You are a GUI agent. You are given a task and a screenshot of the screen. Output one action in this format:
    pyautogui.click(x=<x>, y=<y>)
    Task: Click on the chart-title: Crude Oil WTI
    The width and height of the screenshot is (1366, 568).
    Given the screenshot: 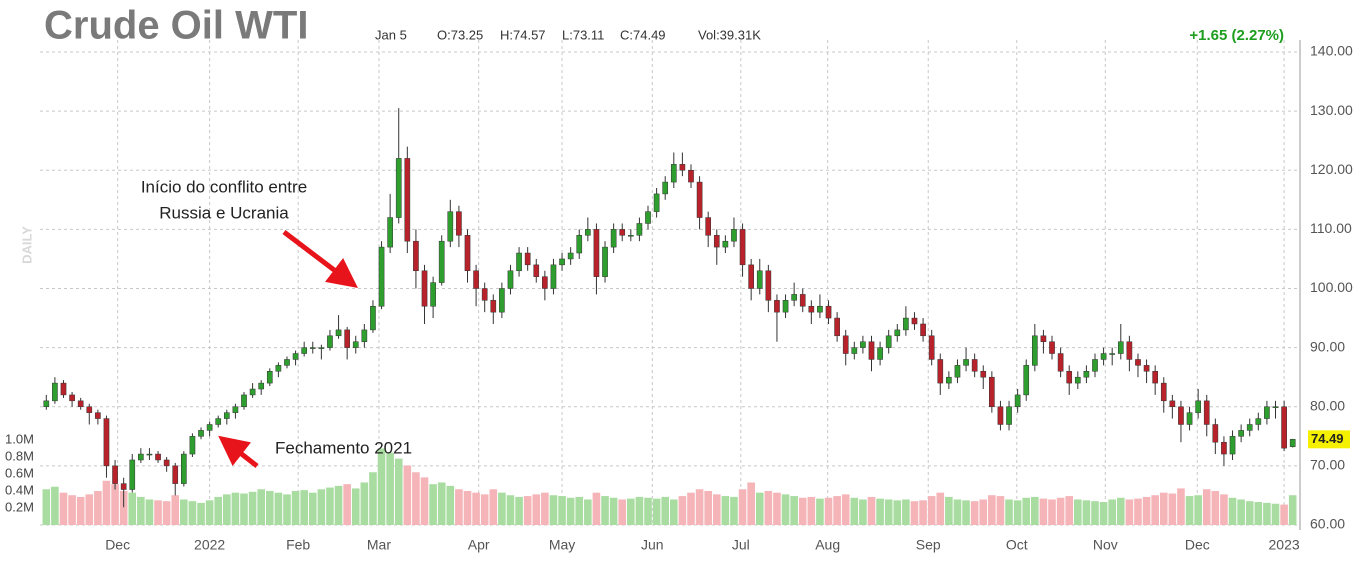 What is the action you would take?
    pyautogui.click(x=176, y=26)
    